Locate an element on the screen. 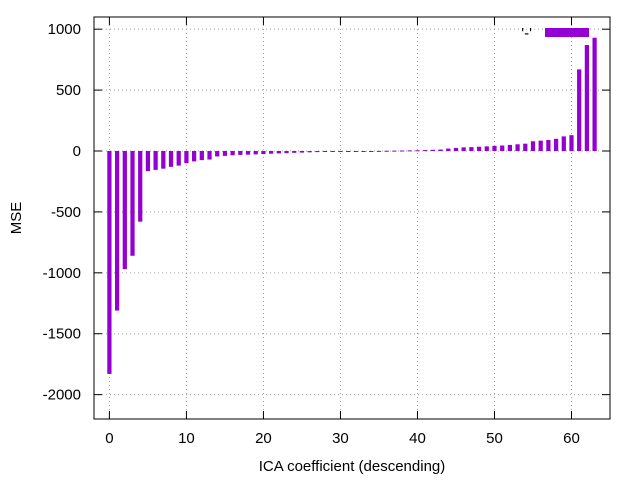  y-axis-label: MSE is located at coordinates (16, 218).